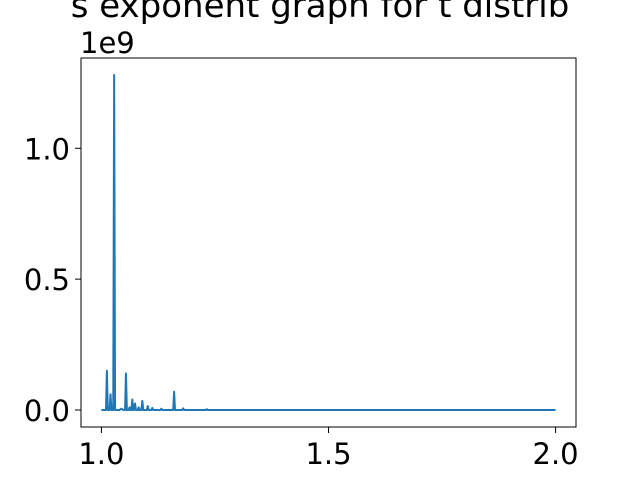 This screenshot has height=480, width=640. Describe the element at coordinates (47, 280) in the screenshot. I see `y-tick-label-1: 0.5` at that location.